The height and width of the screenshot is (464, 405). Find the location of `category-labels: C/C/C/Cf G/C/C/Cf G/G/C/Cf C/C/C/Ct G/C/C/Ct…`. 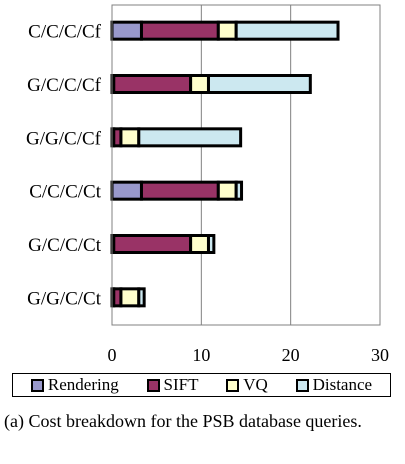

category-labels: C/C/C/Cf G/C/C/Cf G/G/C/Cf C/C/C/Ct G/C/C/Ct… is located at coordinates (64, 166).